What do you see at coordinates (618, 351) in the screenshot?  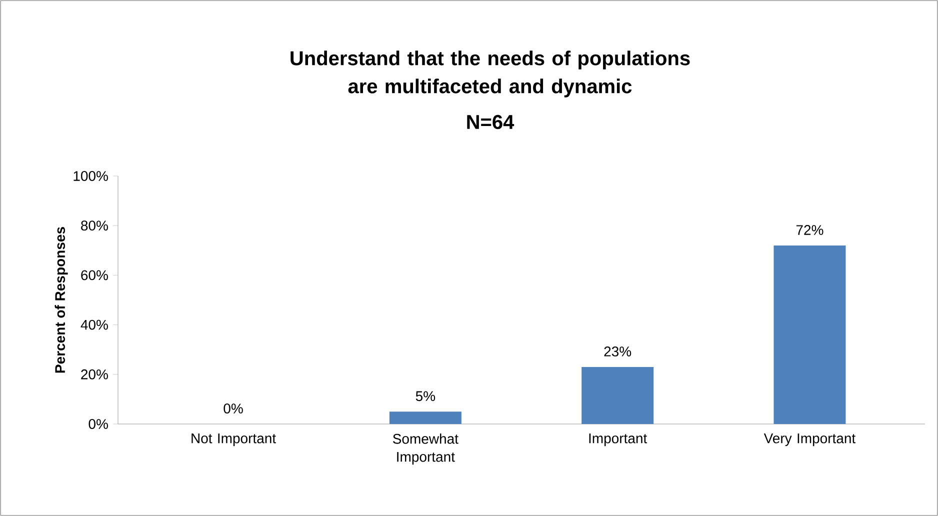 I see `data-label: 23%` at bounding box center [618, 351].